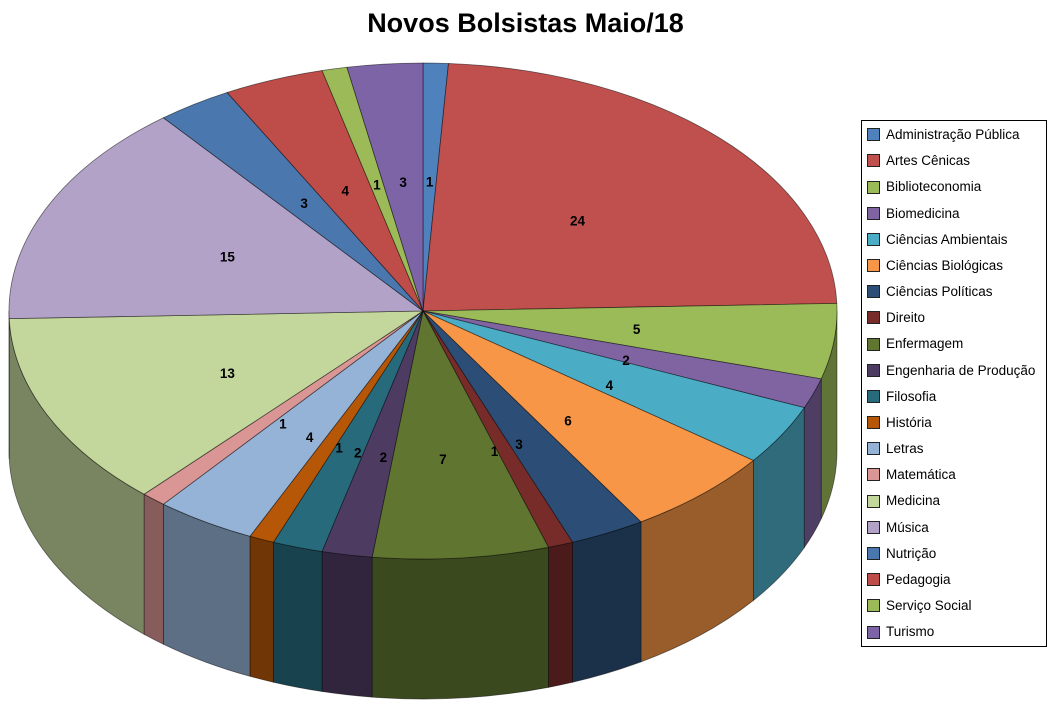 Image resolution: width=1051 pixels, height=711 pixels. I want to click on legend-item: Filosofia, so click(954, 397).